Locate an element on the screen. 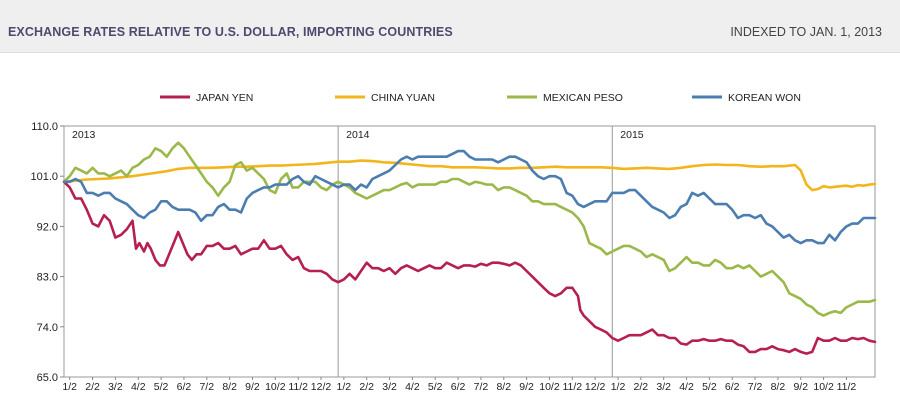 This screenshot has width=900, height=409. series-line-china-yuan is located at coordinates (469, 175).